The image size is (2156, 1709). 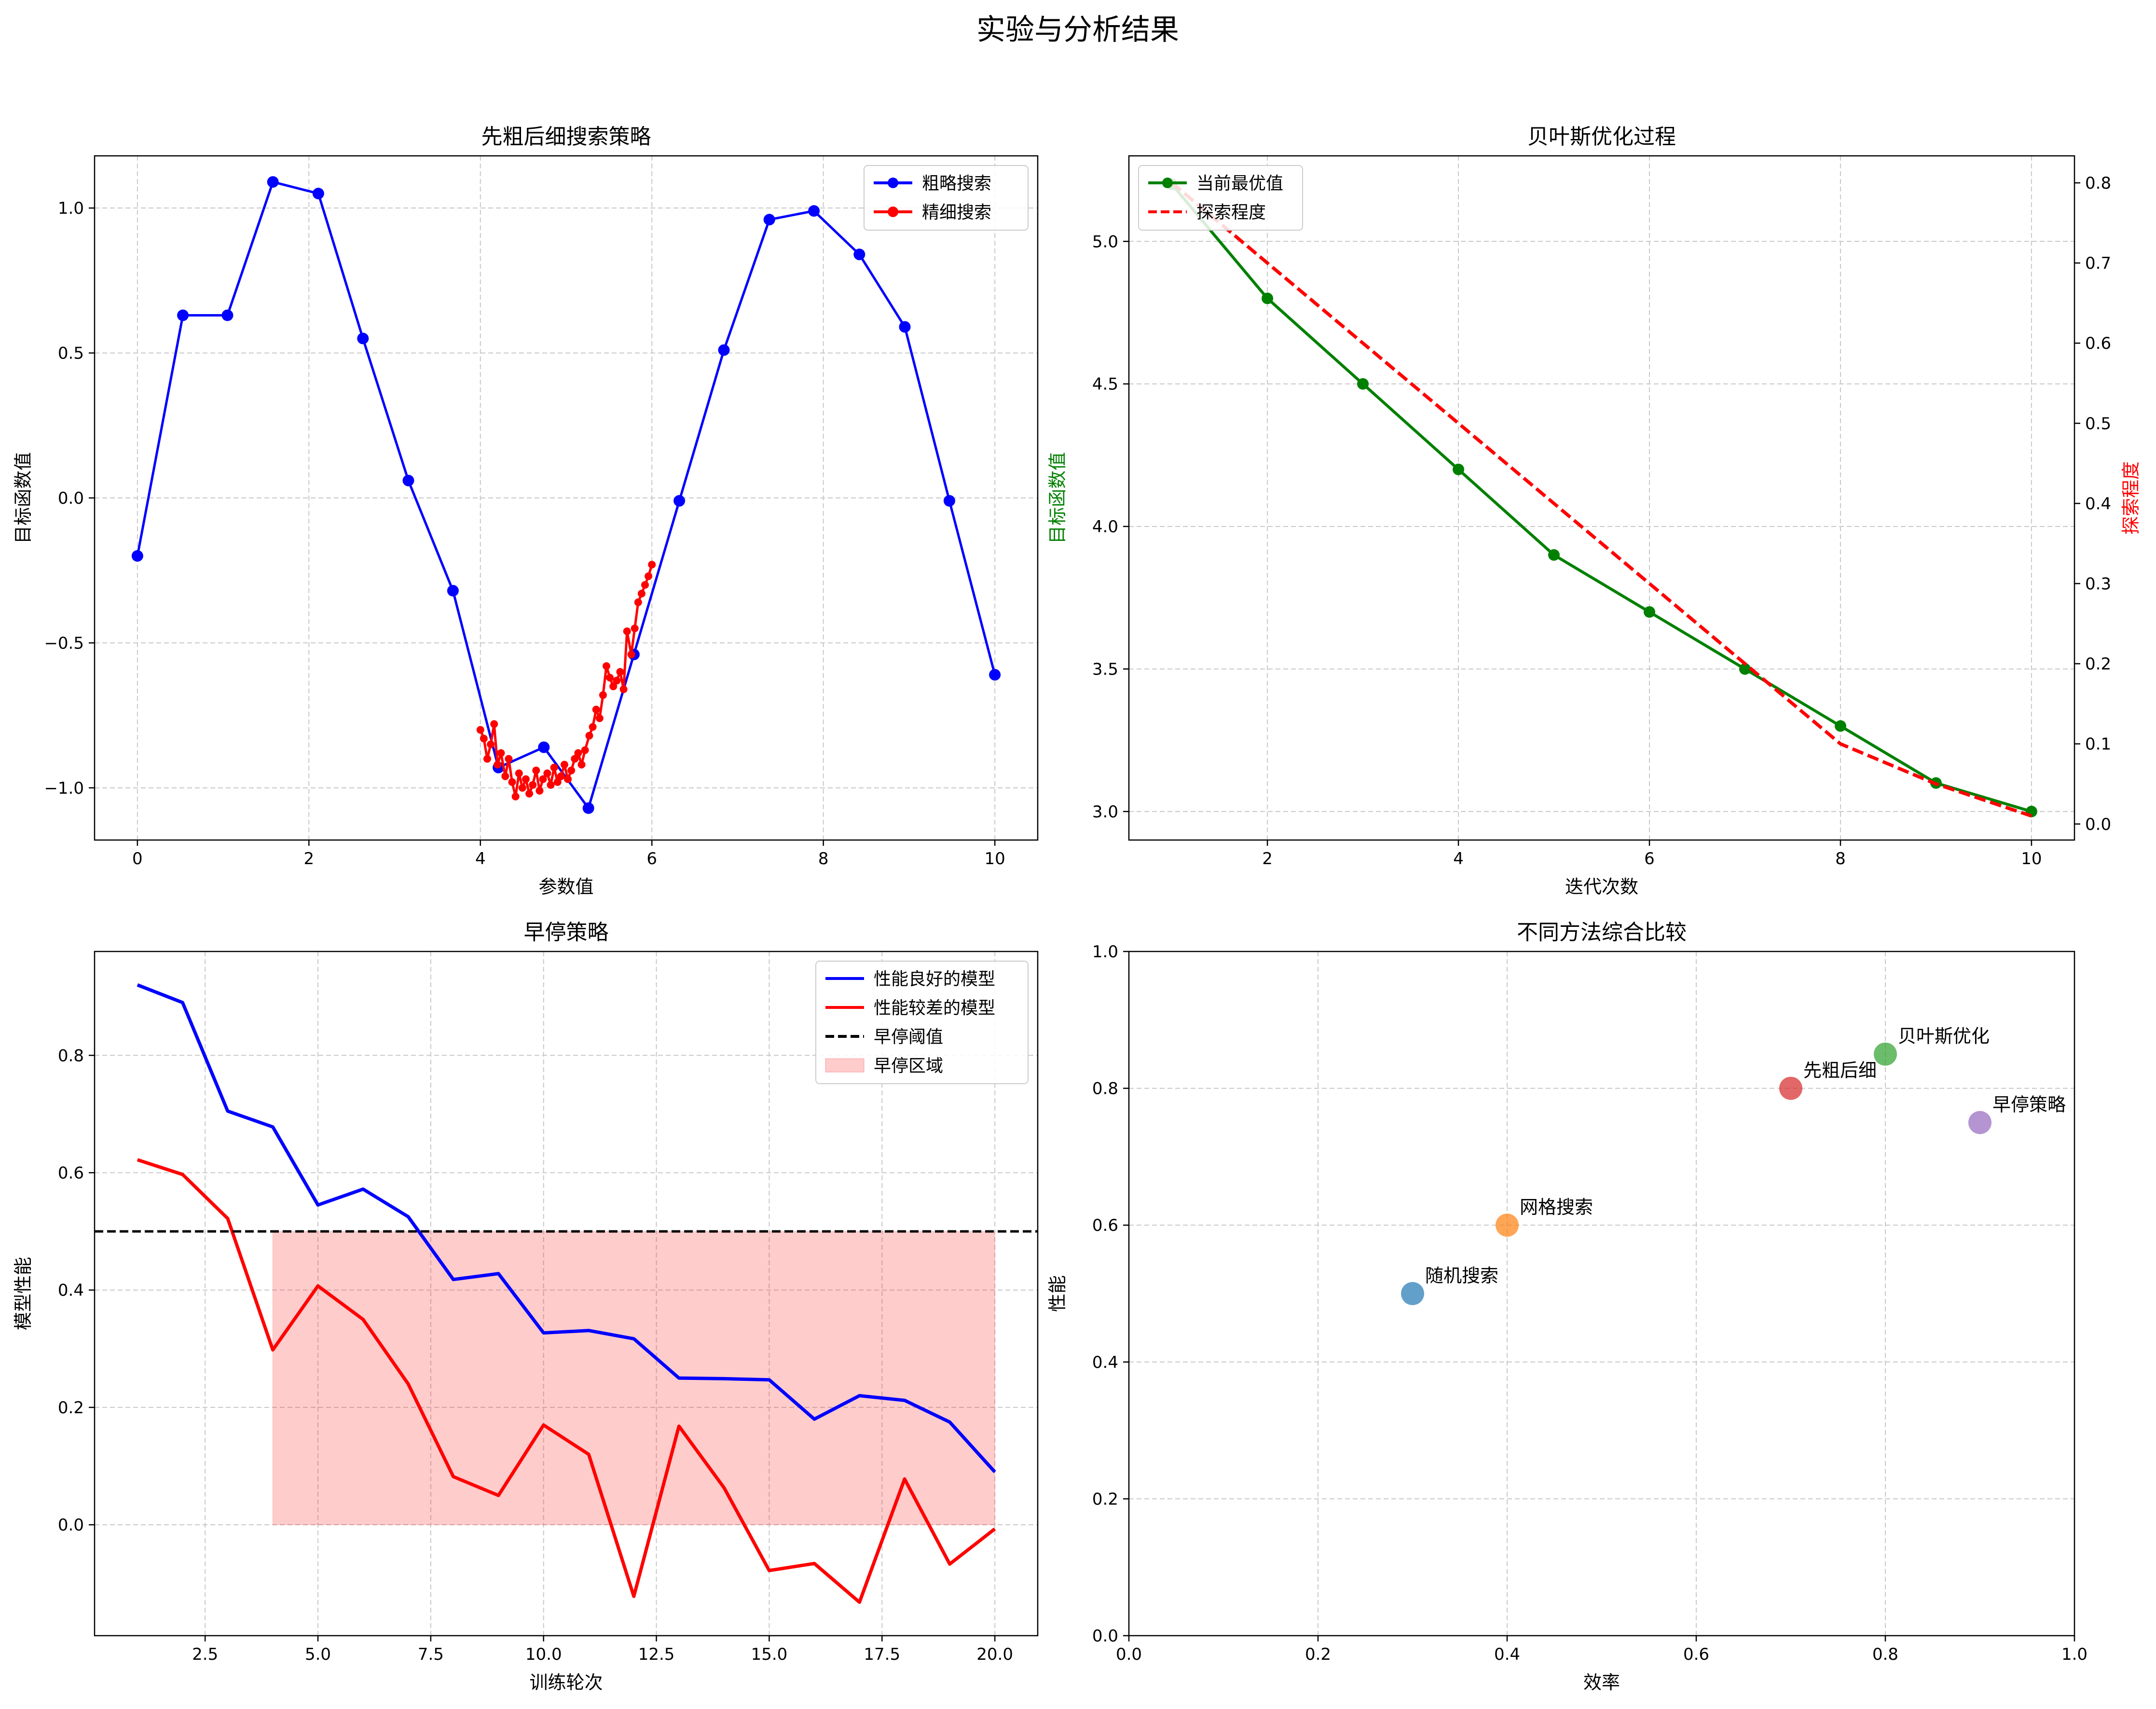 I want to click on y2-tick-label: 0.7, so click(x=2098, y=263).